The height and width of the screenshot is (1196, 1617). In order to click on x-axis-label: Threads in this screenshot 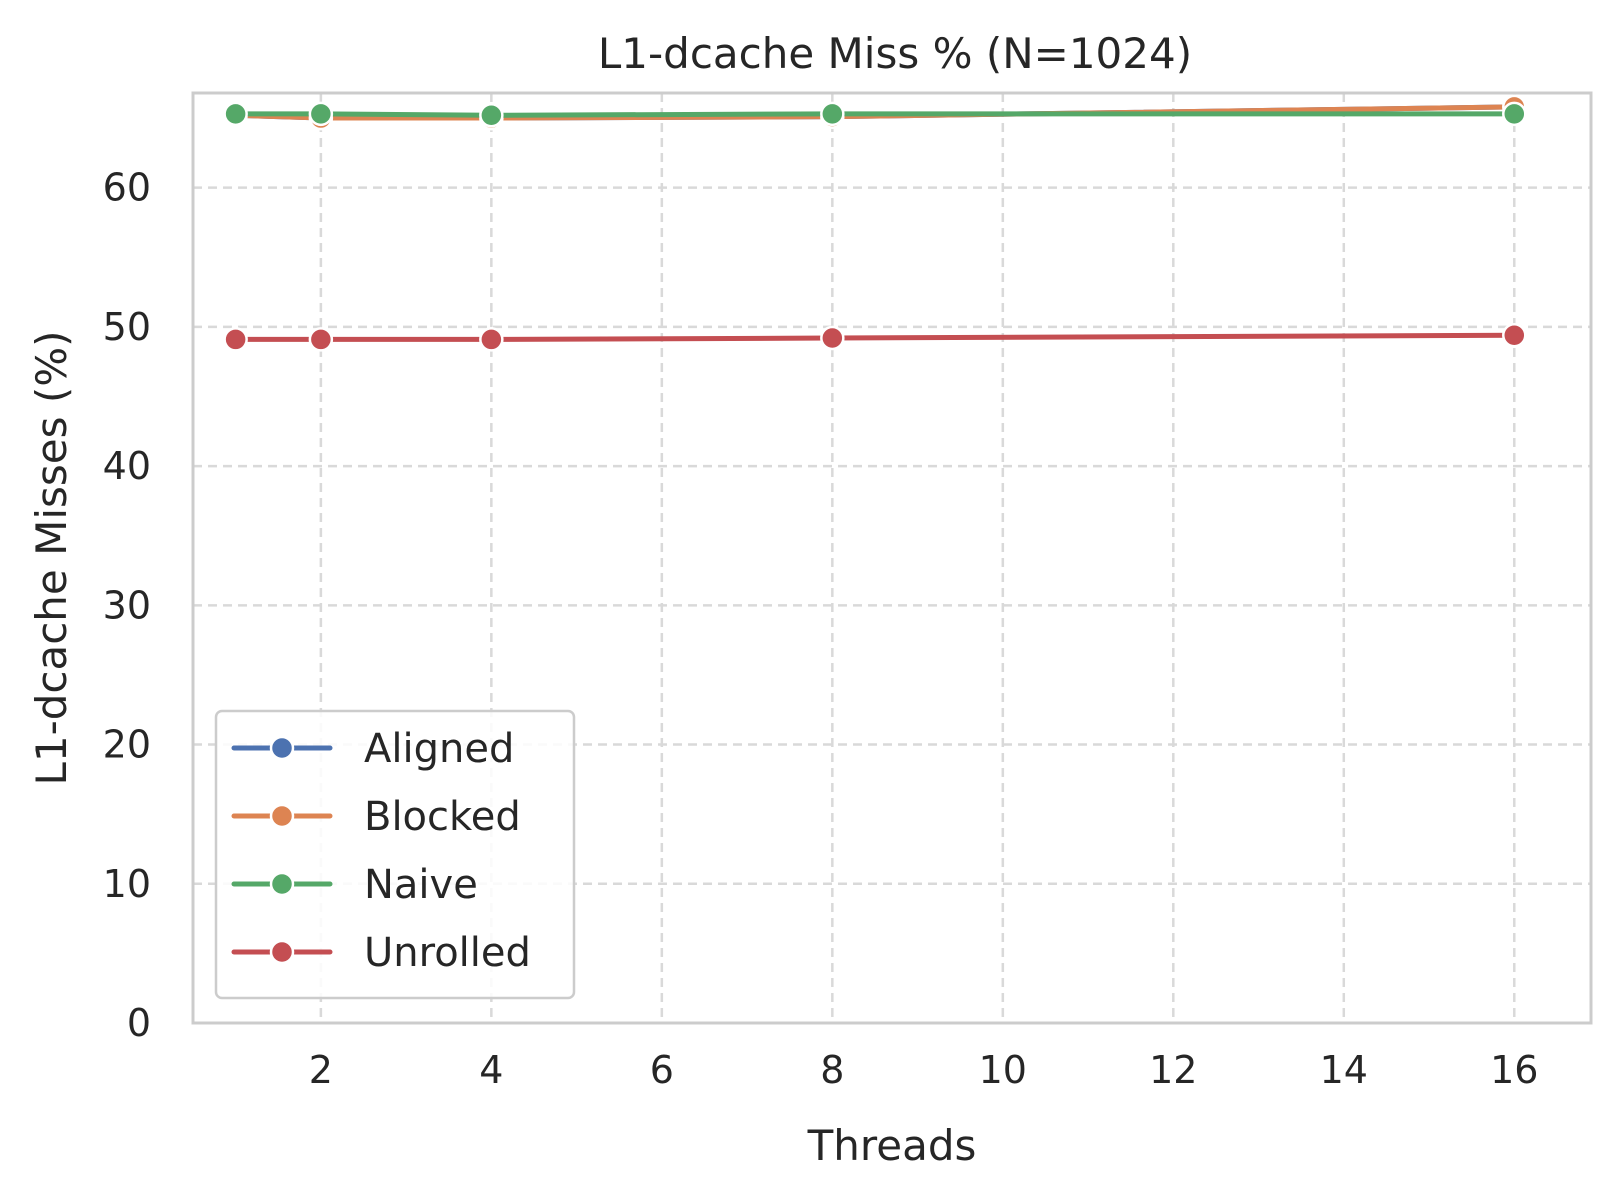, I will do `click(892, 1145)`.